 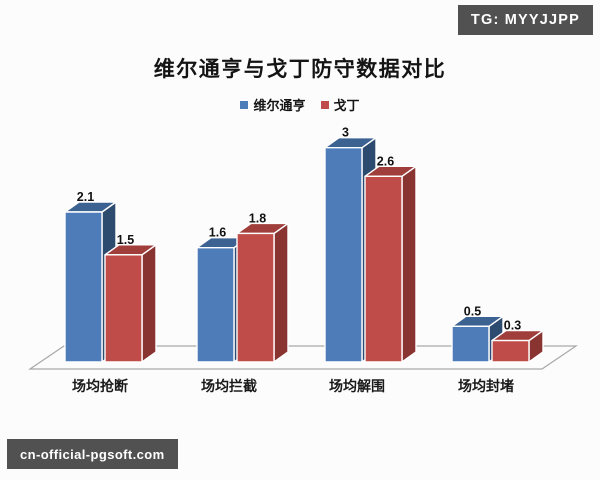 What do you see at coordinates (486, 386) in the screenshot?
I see `category-axis-label: 场均封堵` at bounding box center [486, 386].